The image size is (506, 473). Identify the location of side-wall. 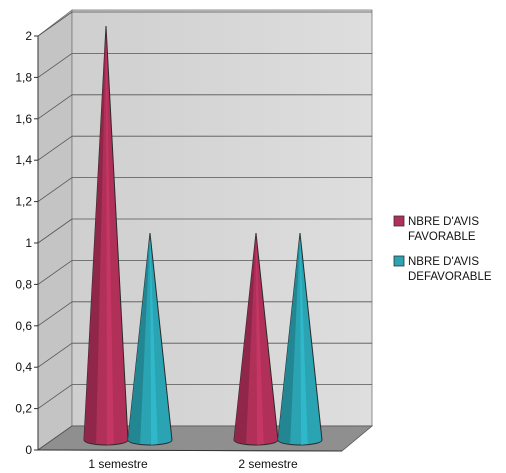
(55, 230).